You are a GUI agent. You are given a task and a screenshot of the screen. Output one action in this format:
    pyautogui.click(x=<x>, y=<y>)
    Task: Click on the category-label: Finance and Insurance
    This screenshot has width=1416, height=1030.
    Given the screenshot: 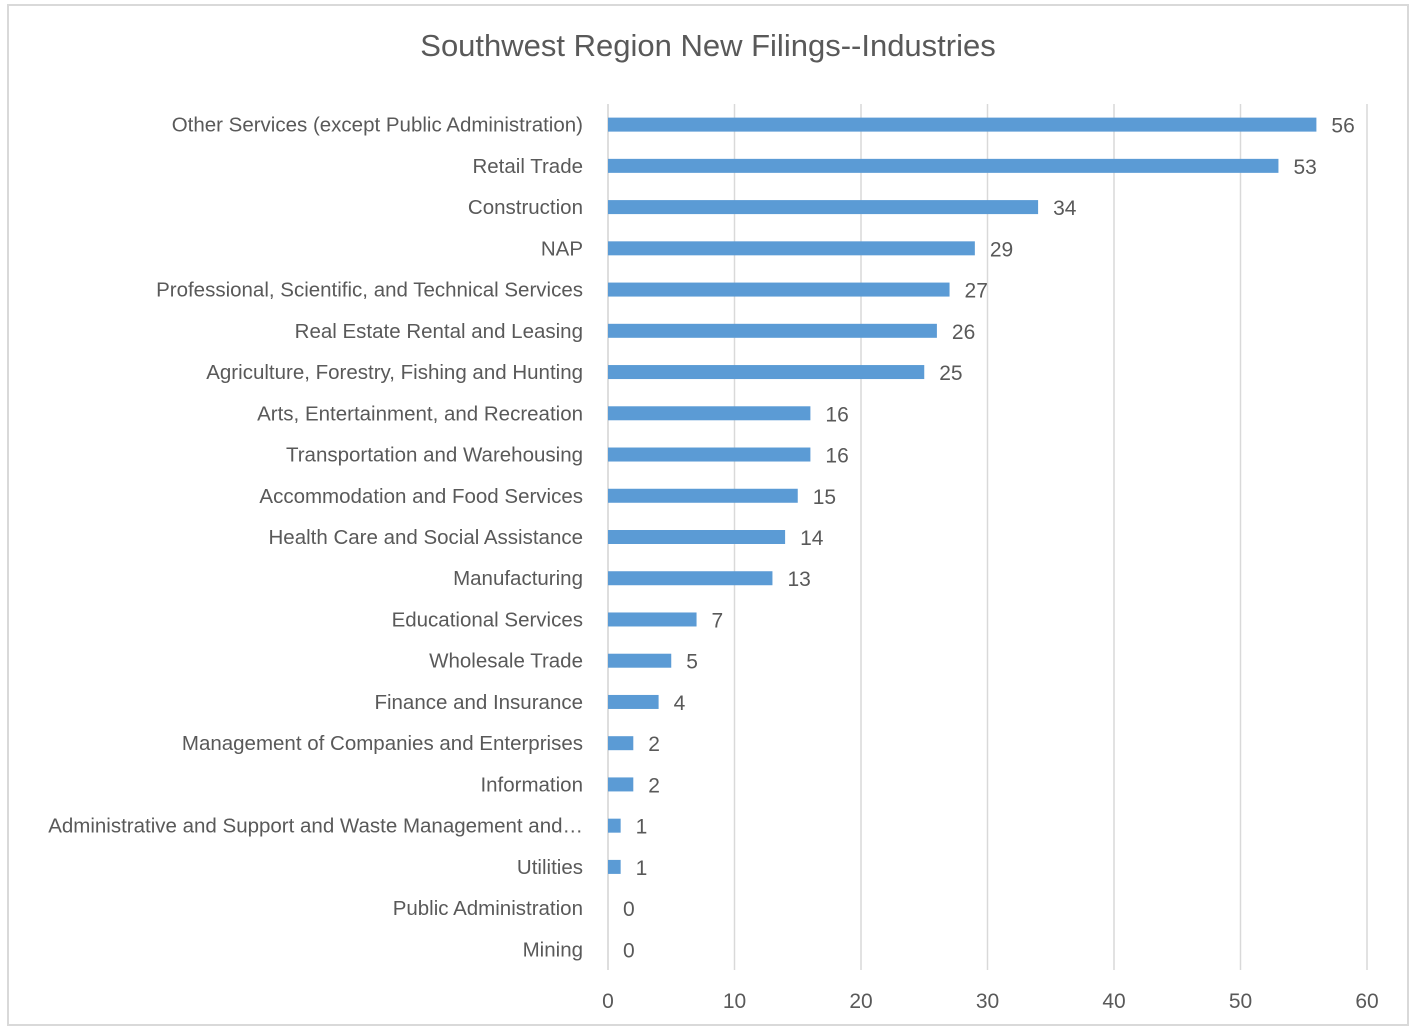 What is the action you would take?
    pyautogui.click(x=478, y=702)
    